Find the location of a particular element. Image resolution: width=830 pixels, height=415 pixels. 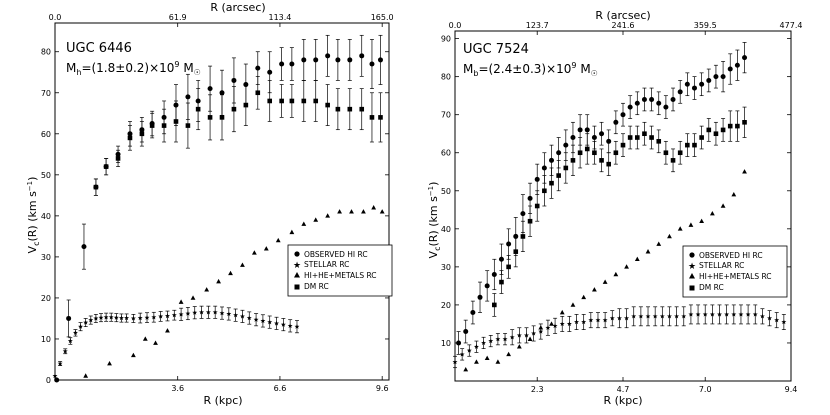

legend-label: DM RC is located at coordinates (316, 286).